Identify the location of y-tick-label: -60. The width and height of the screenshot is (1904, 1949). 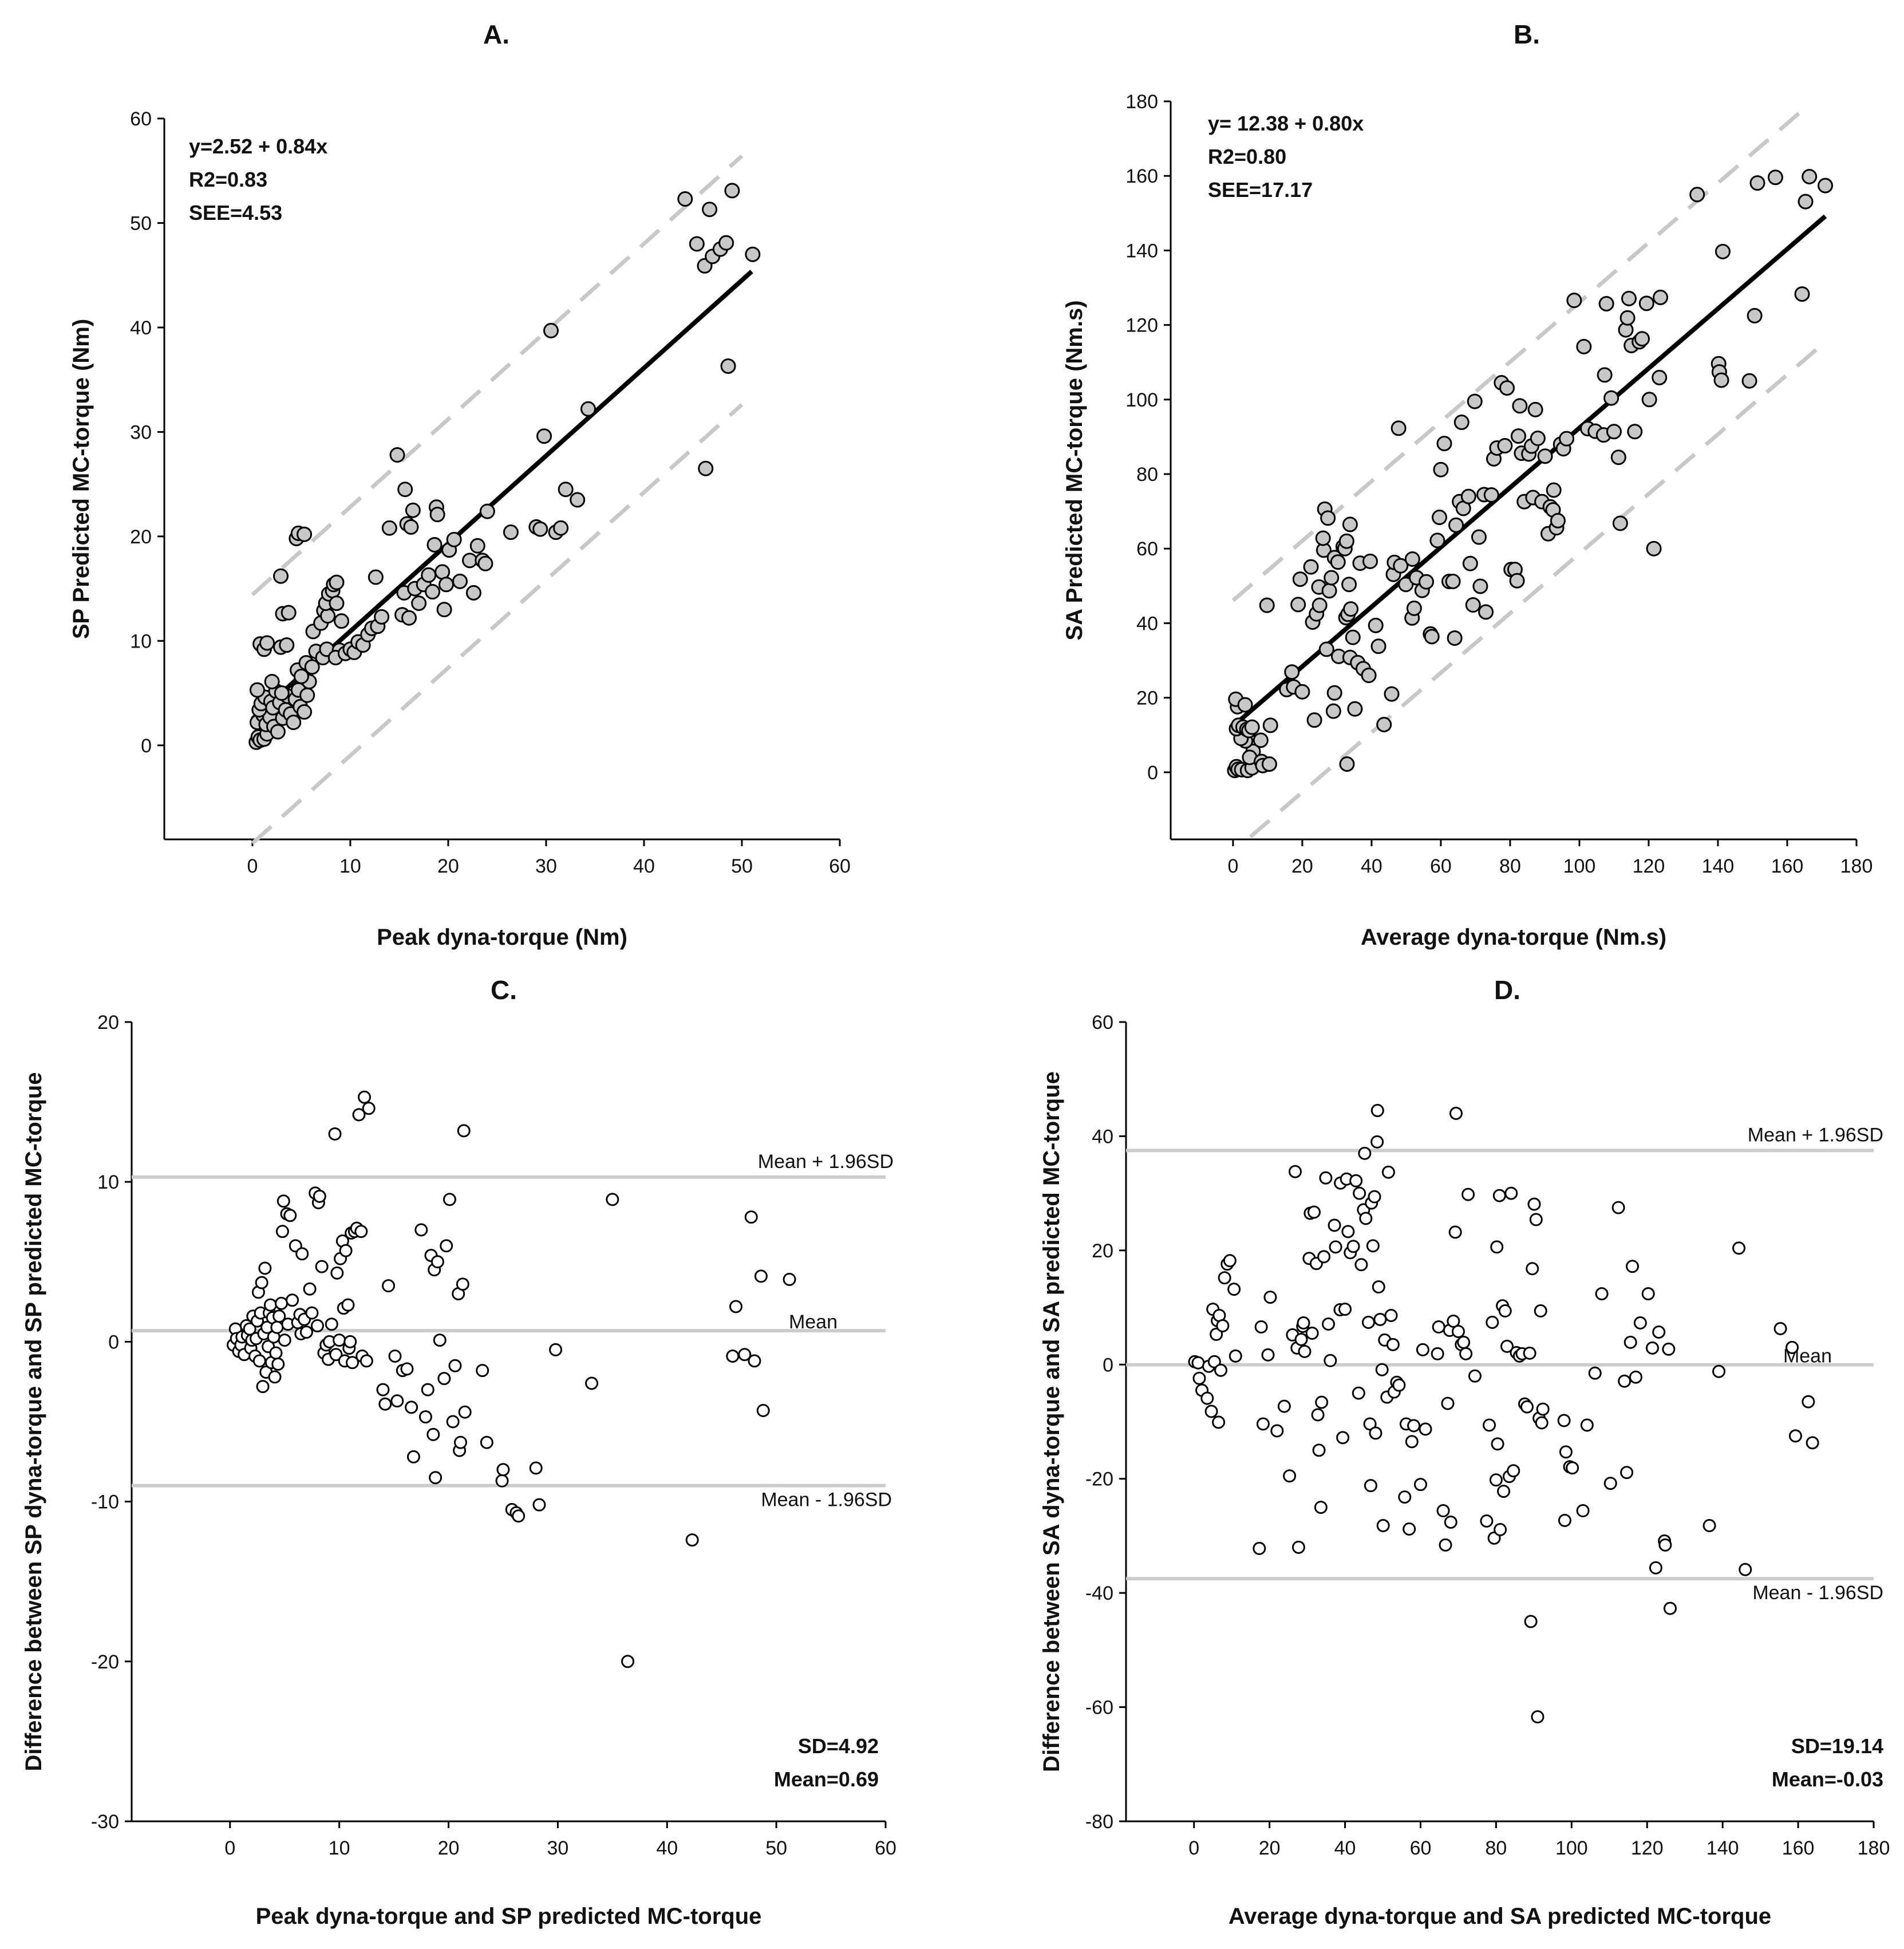
(1099, 1708).